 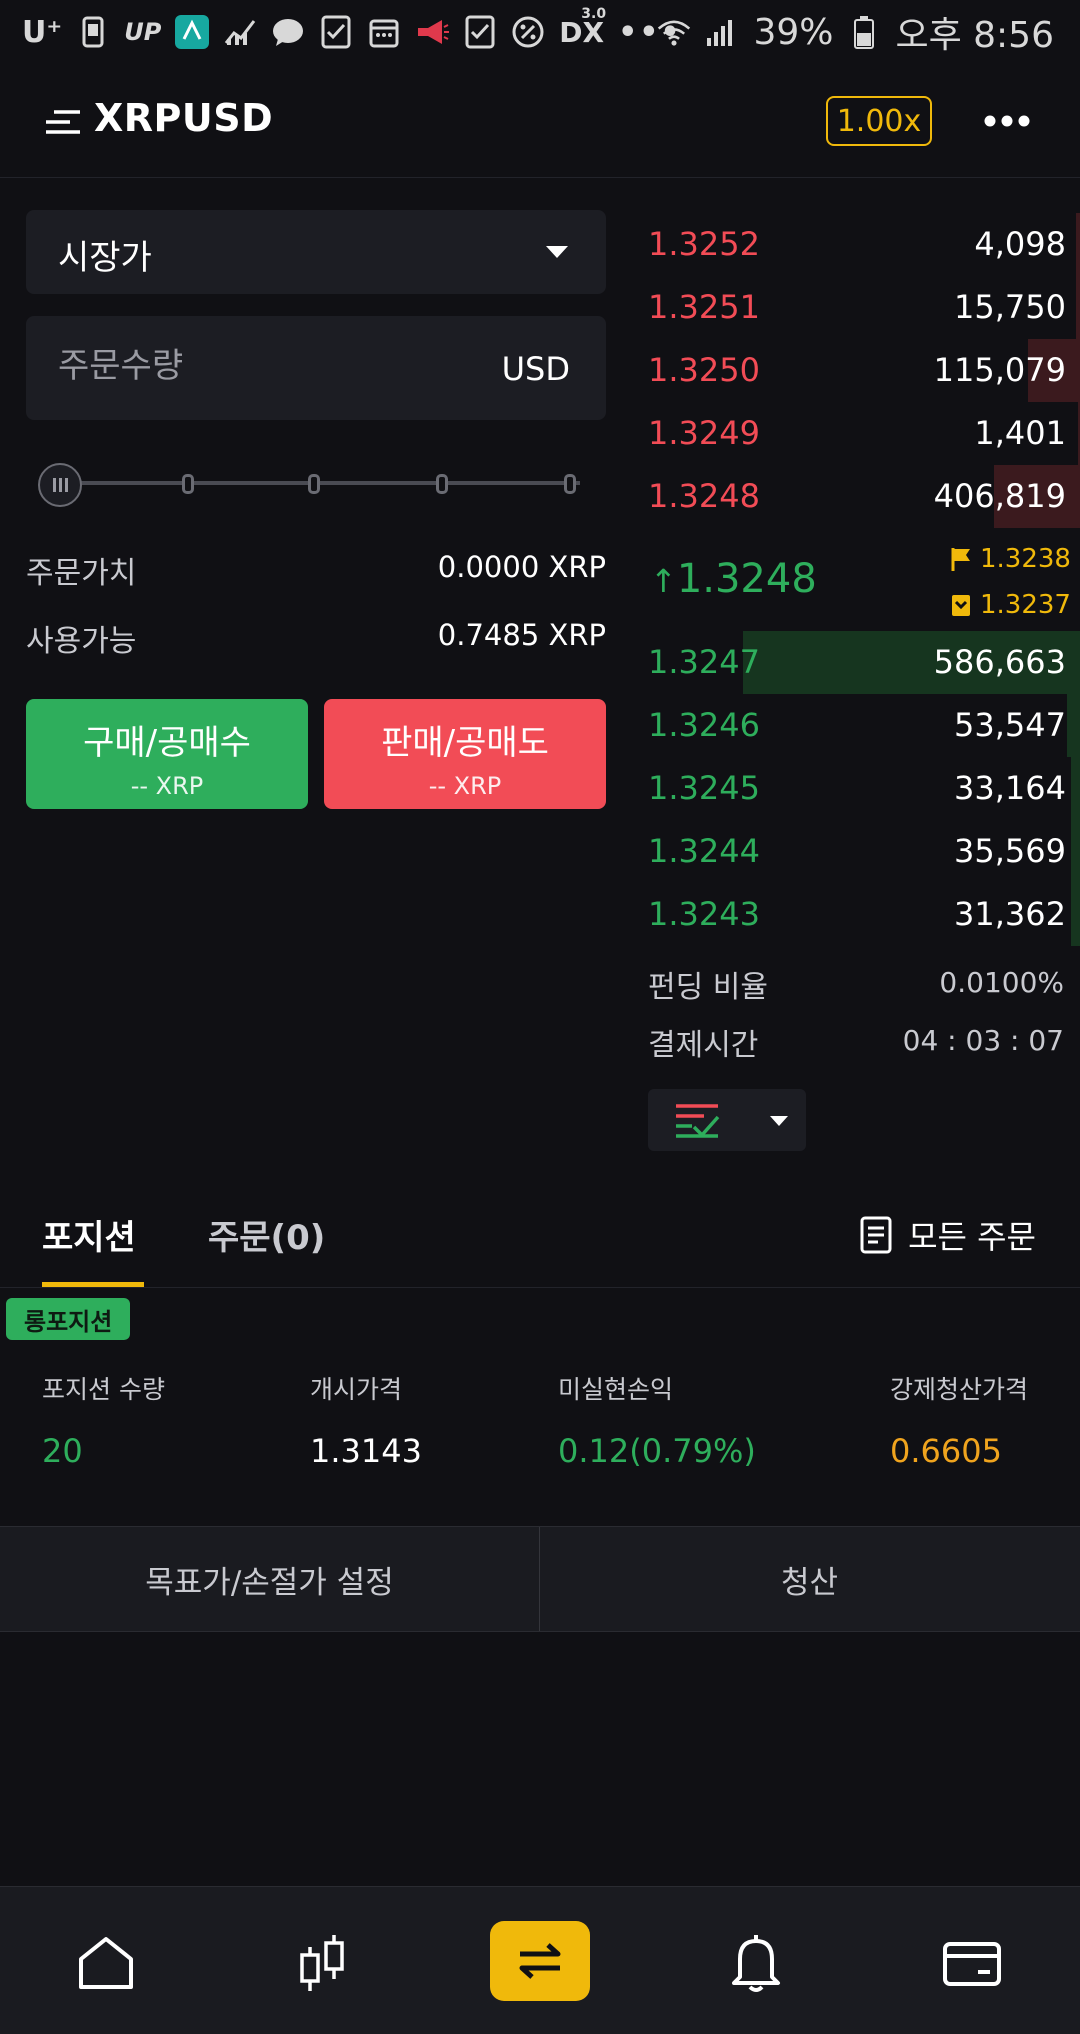 What do you see at coordinates (809, 1582) in the screenshot?
I see `close-position-button: 청산` at bounding box center [809, 1582].